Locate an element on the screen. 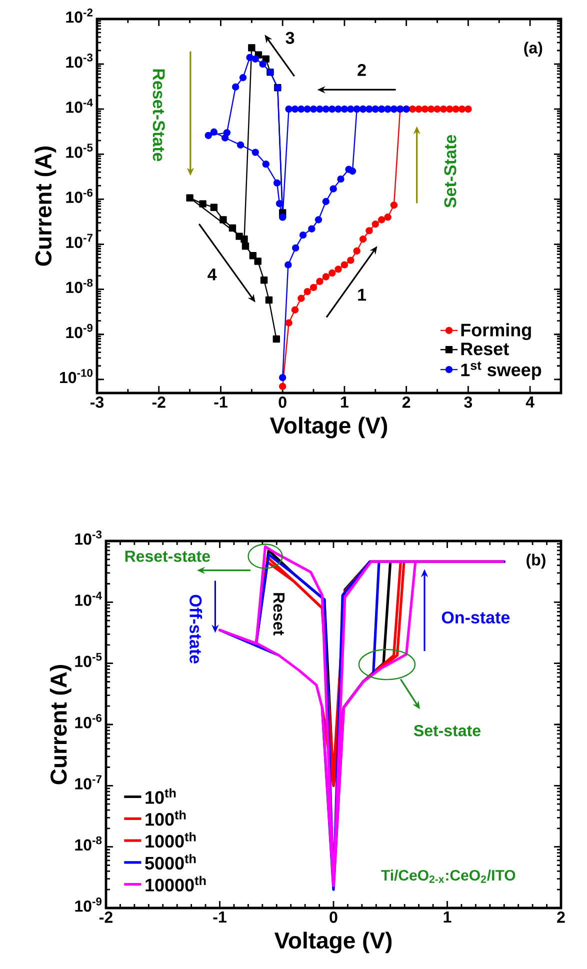 Image resolution: width=587 pixels, height=969 pixels. annotation: On-state is located at coordinates (476, 617).